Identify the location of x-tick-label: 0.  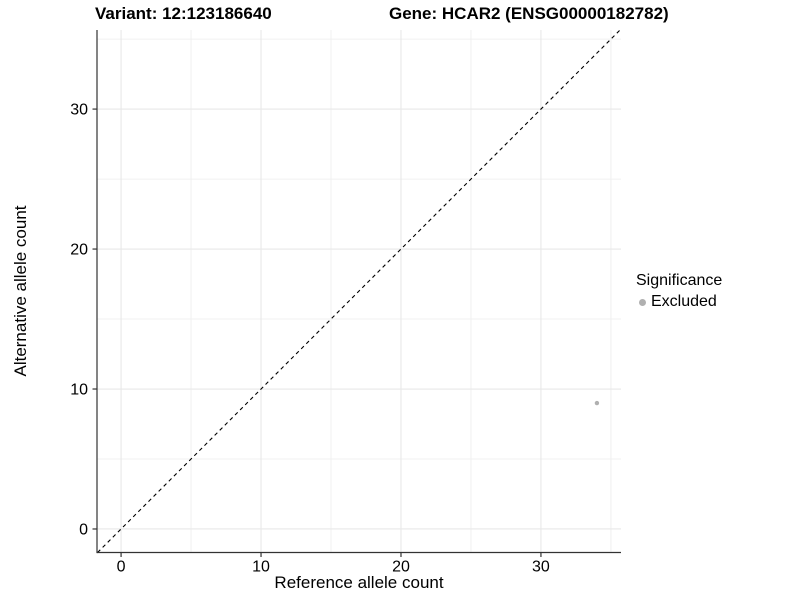
(121, 567).